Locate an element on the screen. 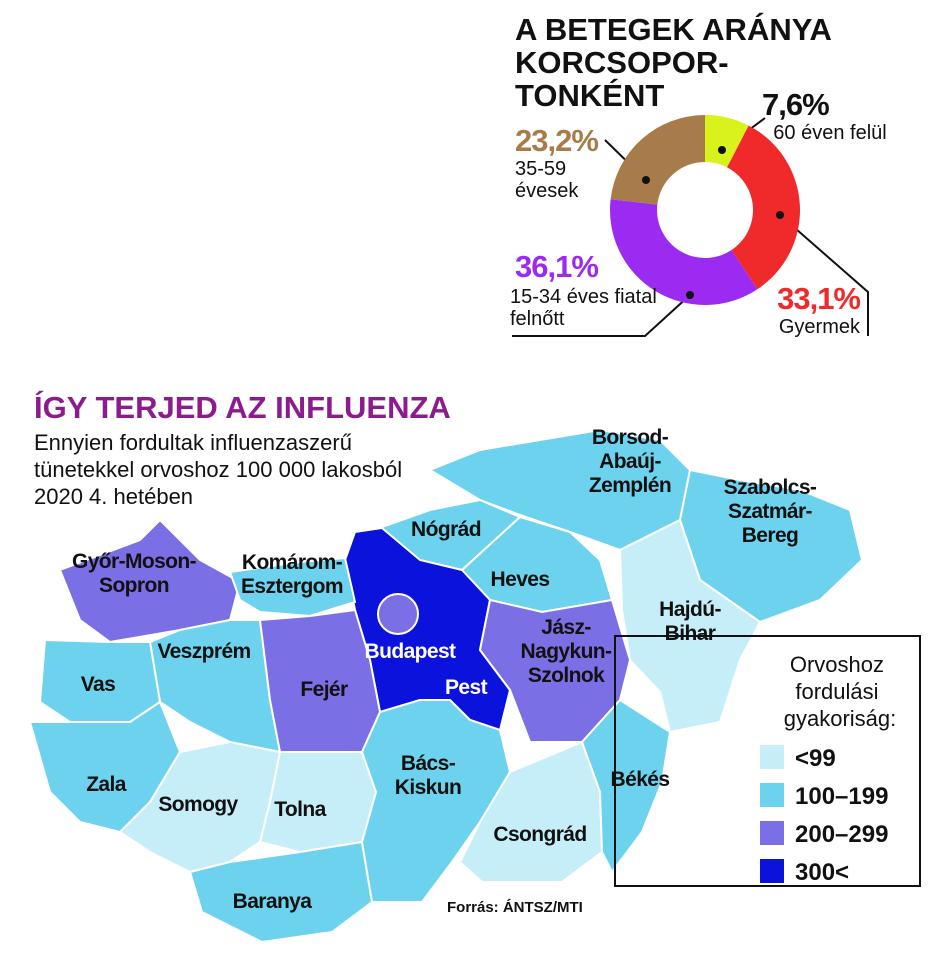 This screenshot has height=963, width=933. legend-label: 300< is located at coordinates (822, 872).